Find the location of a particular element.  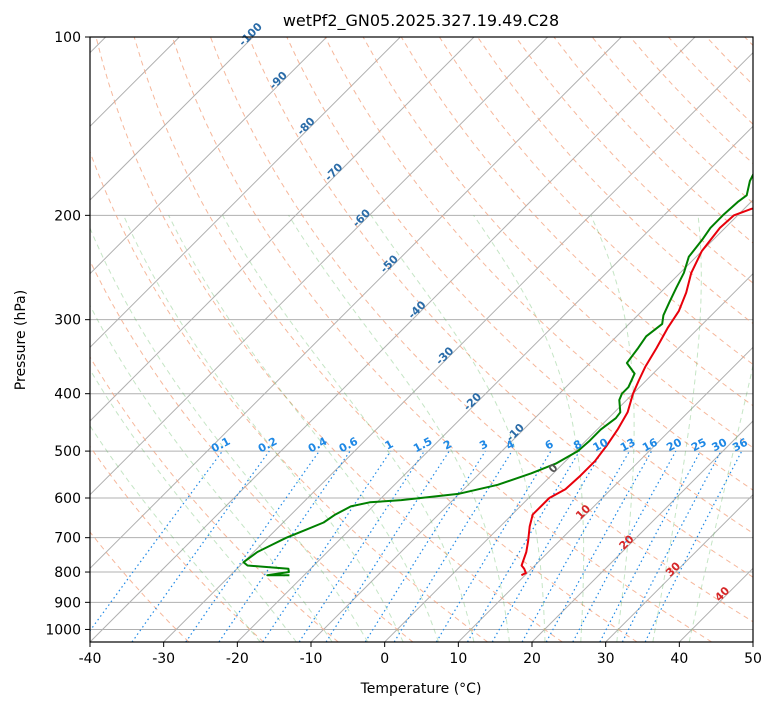

x-tick-label: -40 is located at coordinates (90, 659).